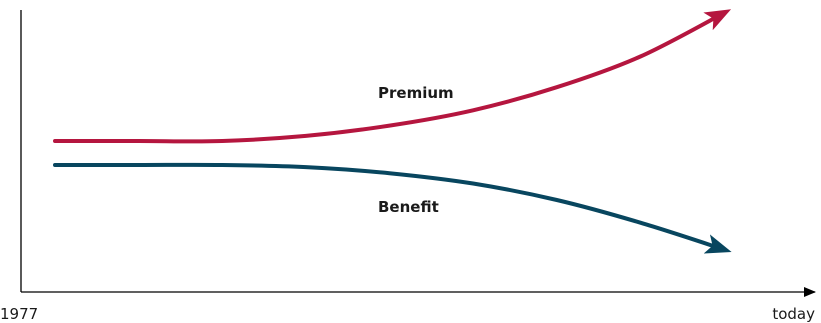  What do you see at coordinates (19, 314) in the screenshot?
I see `x-tick-label-start: 1977` at bounding box center [19, 314].